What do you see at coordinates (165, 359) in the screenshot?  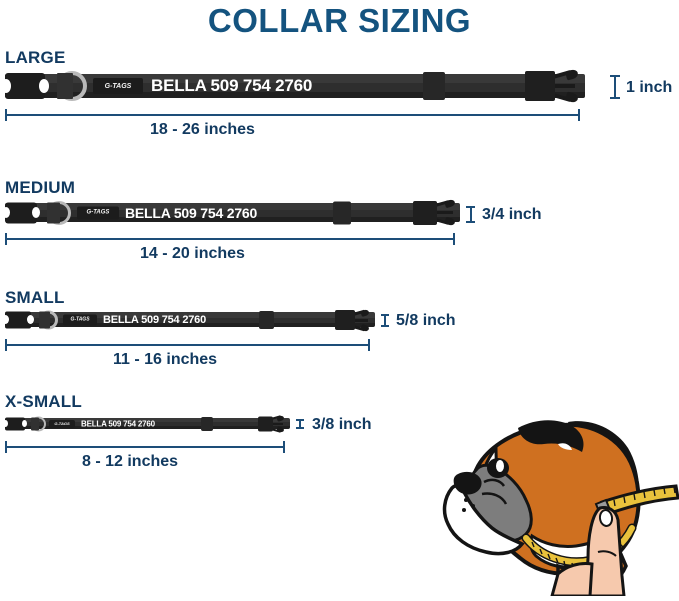 I see `length-label-small: 11 - 16 inches` at bounding box center [165, 359].